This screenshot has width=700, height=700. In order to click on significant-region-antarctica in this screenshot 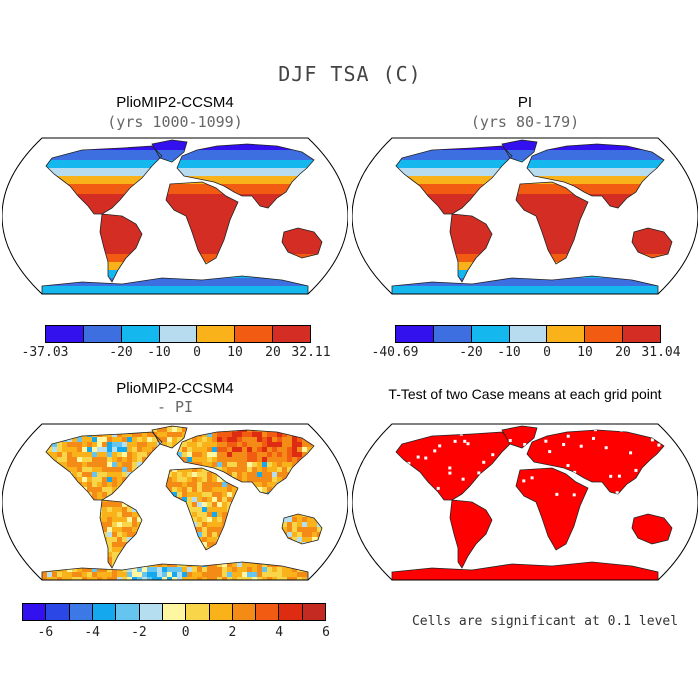, I will do `click(525, 570)`.